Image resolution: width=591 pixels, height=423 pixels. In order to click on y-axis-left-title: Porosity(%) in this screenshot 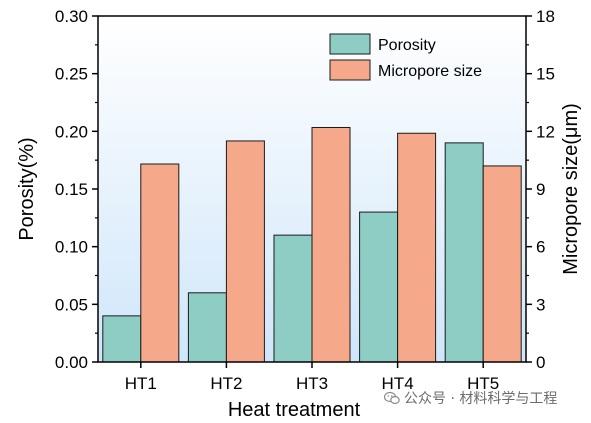, I will do `click(27, 188)`.